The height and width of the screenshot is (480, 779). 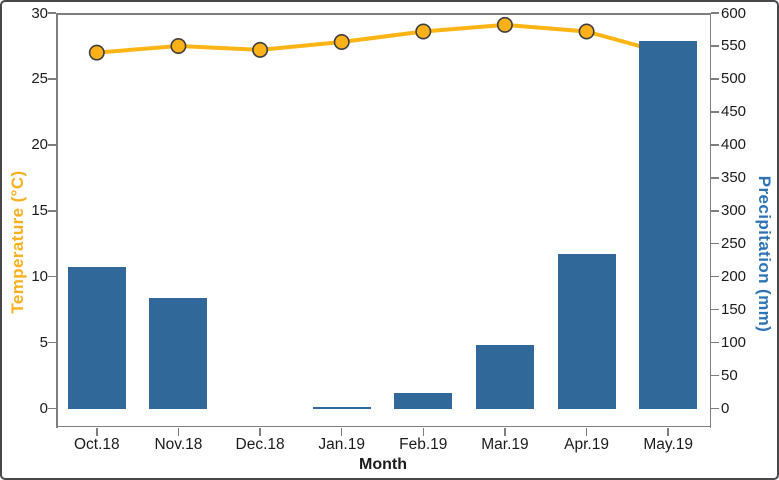 What do you see at coordinates (734, 244) in the screenshot?
I see `y-axis-right-tick-label: 250` at bounding box center [734, 244].